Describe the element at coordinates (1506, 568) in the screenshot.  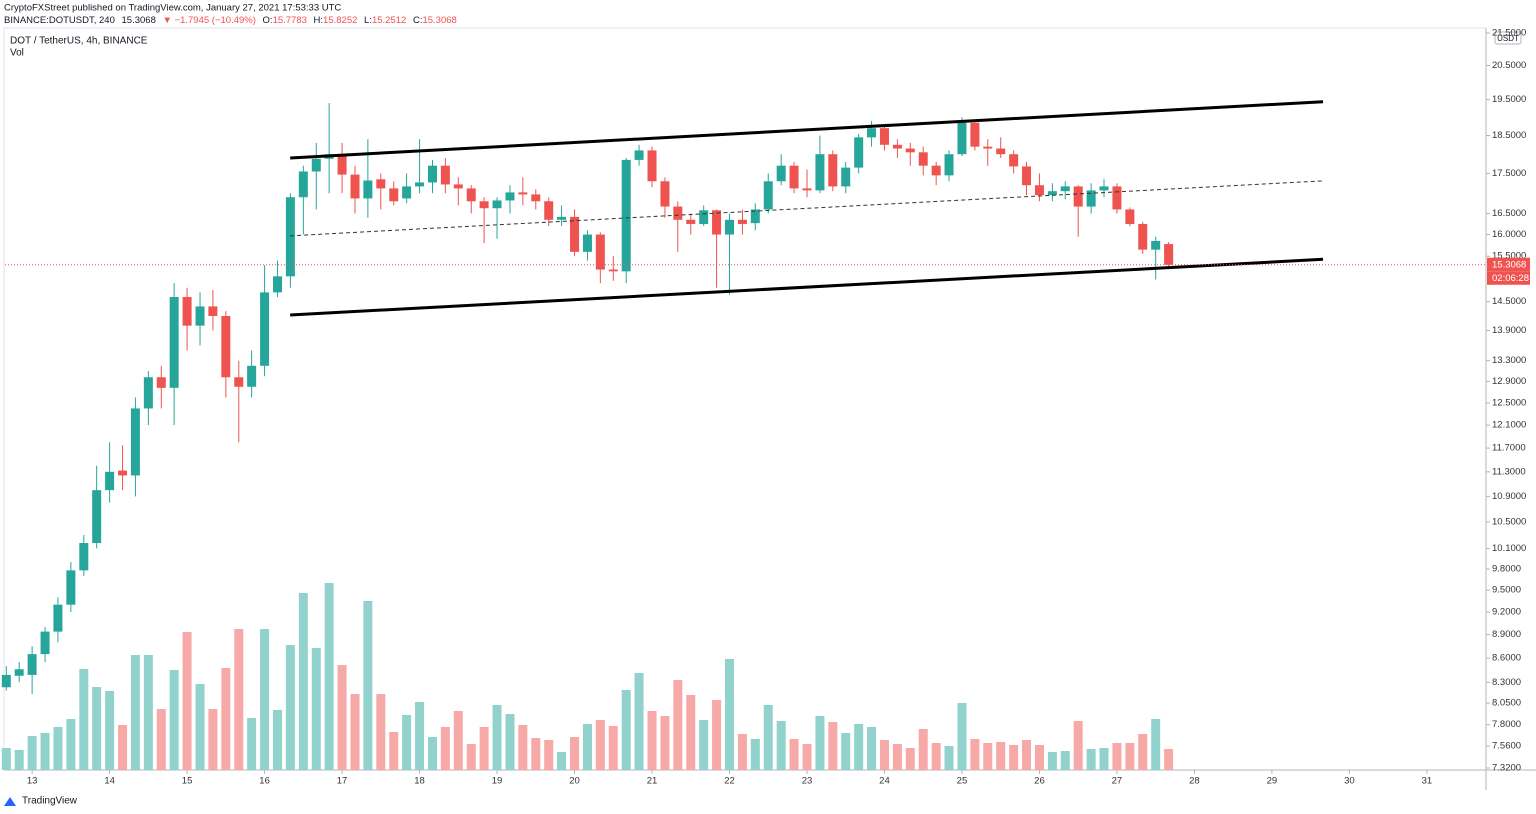
I see `y-tick-label: 9.8000` at that location.